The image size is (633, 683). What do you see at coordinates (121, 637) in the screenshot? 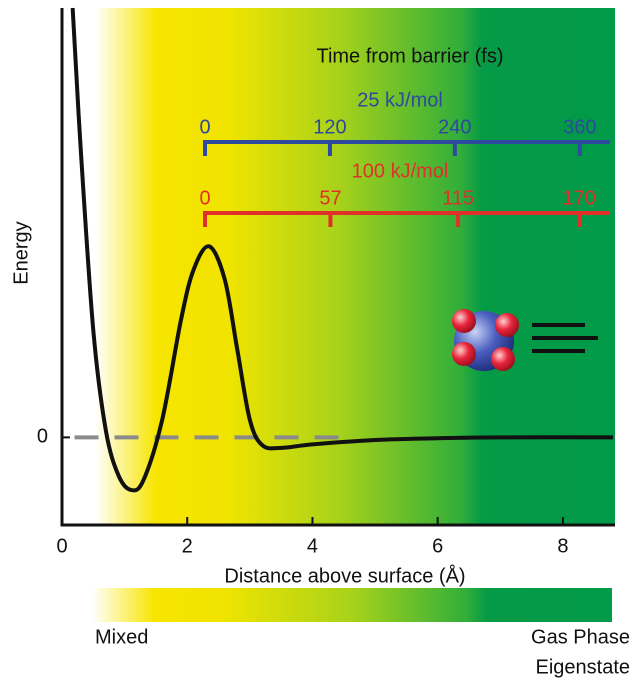
I see `colorbar-left-label: Mixed` at bounding box center [121, 637].